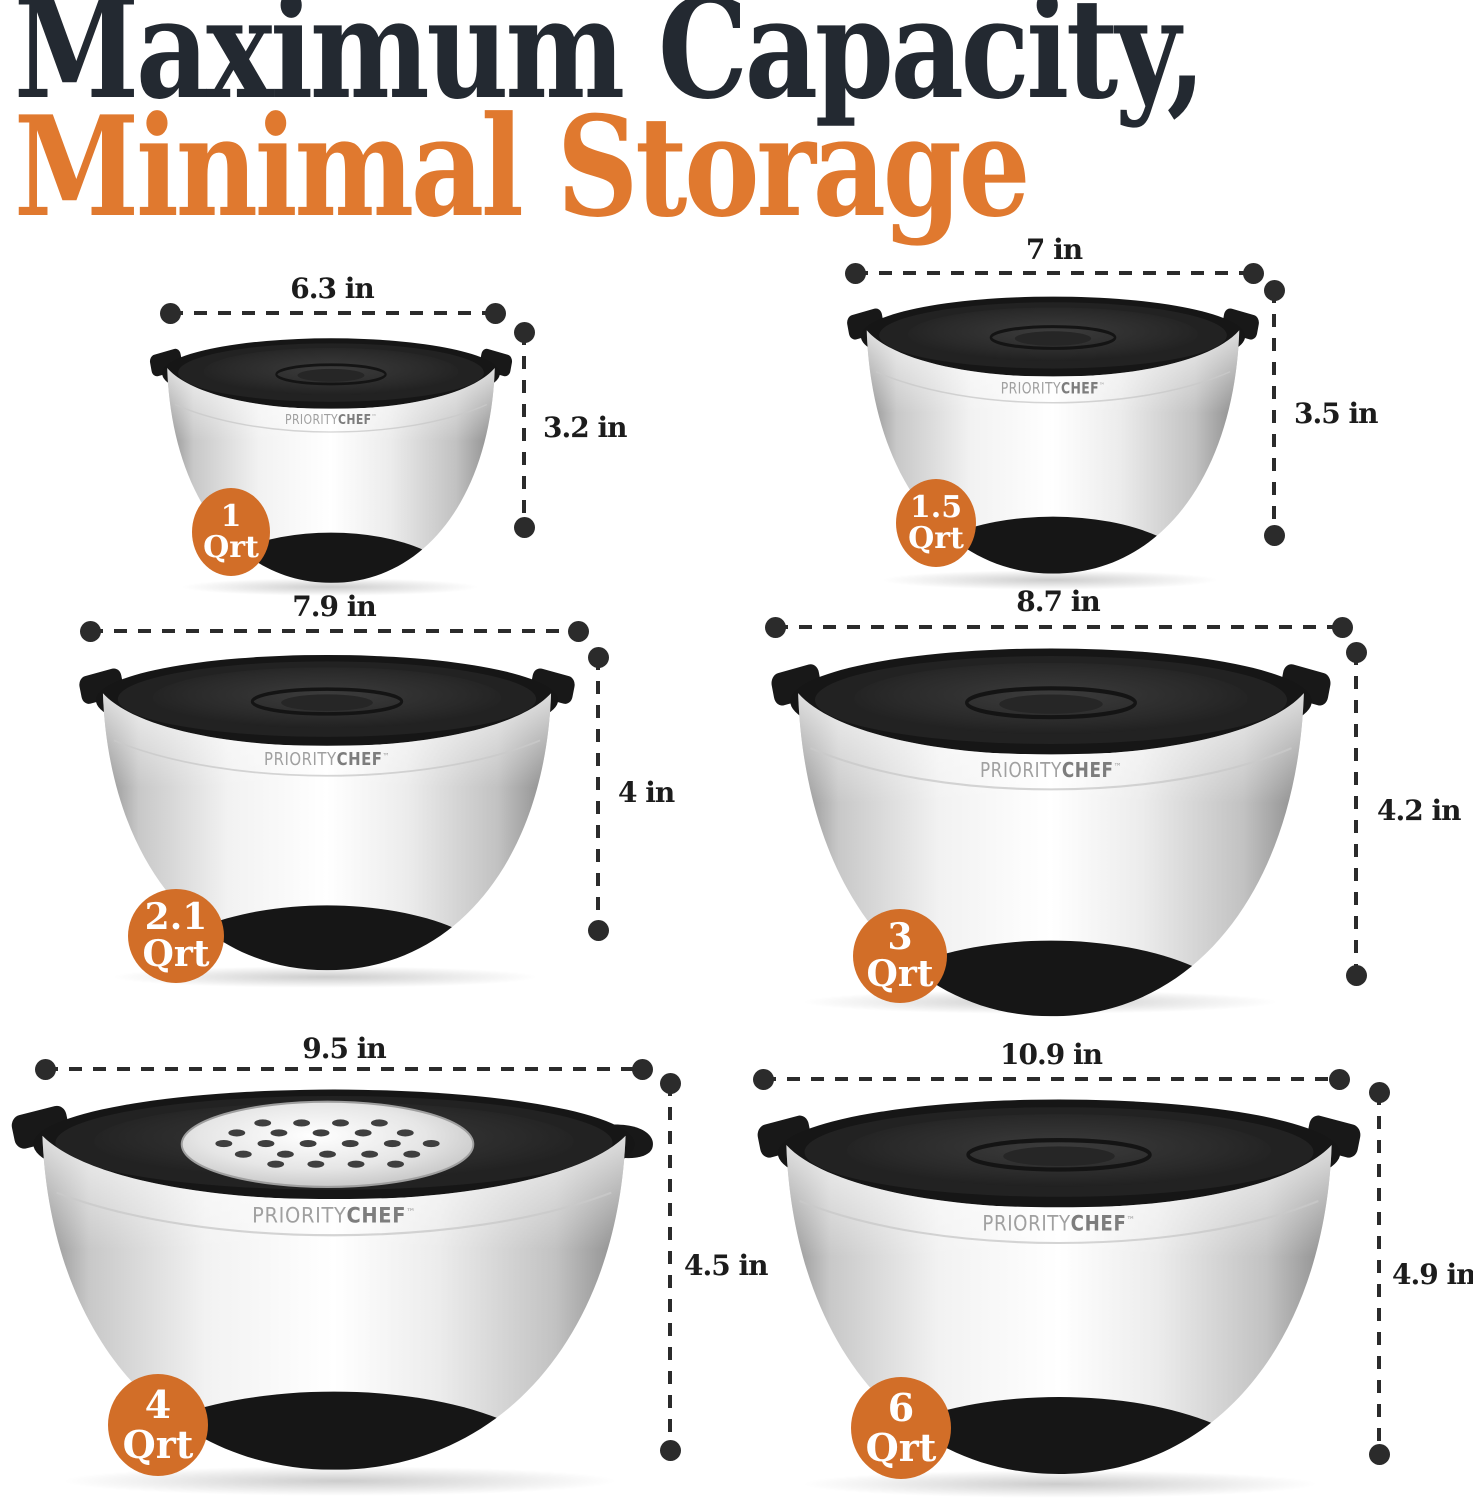  I want to click on capacity-badge: 4 Qrt, so click(158, 1425).